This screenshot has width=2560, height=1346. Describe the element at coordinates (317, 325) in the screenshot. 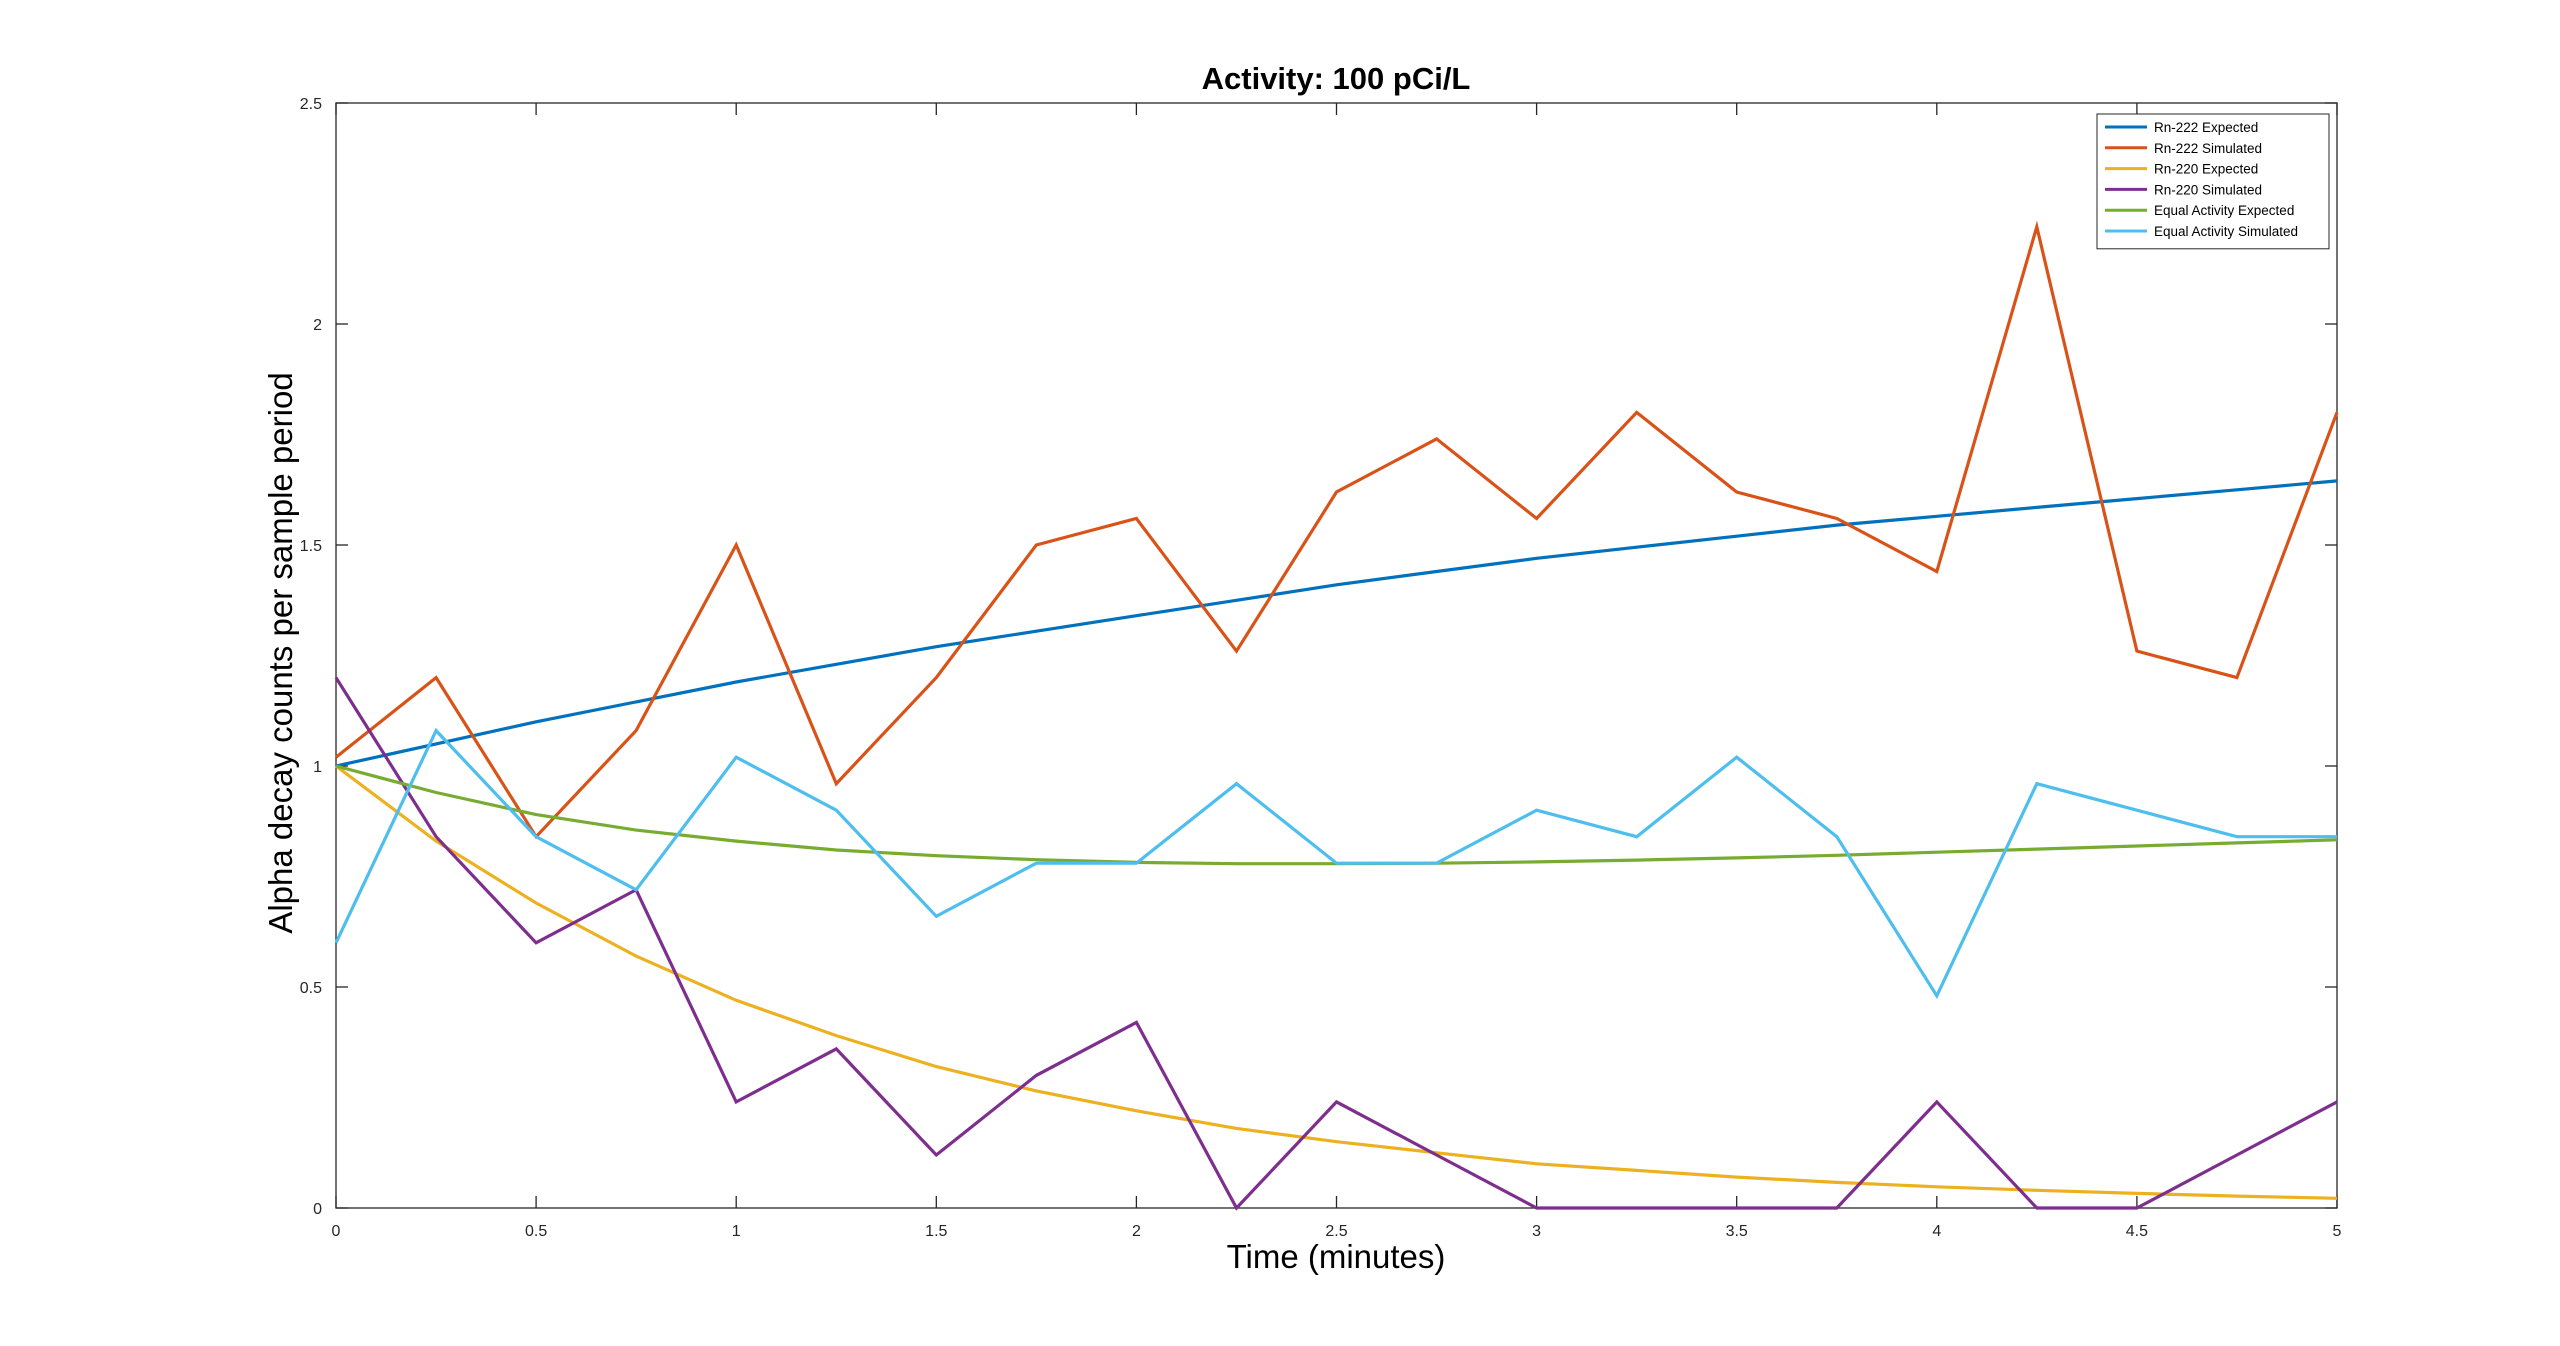

I see `y-tick-label: 2` at that location.